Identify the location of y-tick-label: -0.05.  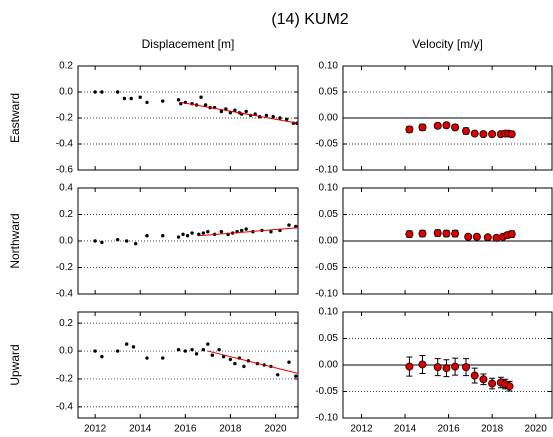
(326, 267).